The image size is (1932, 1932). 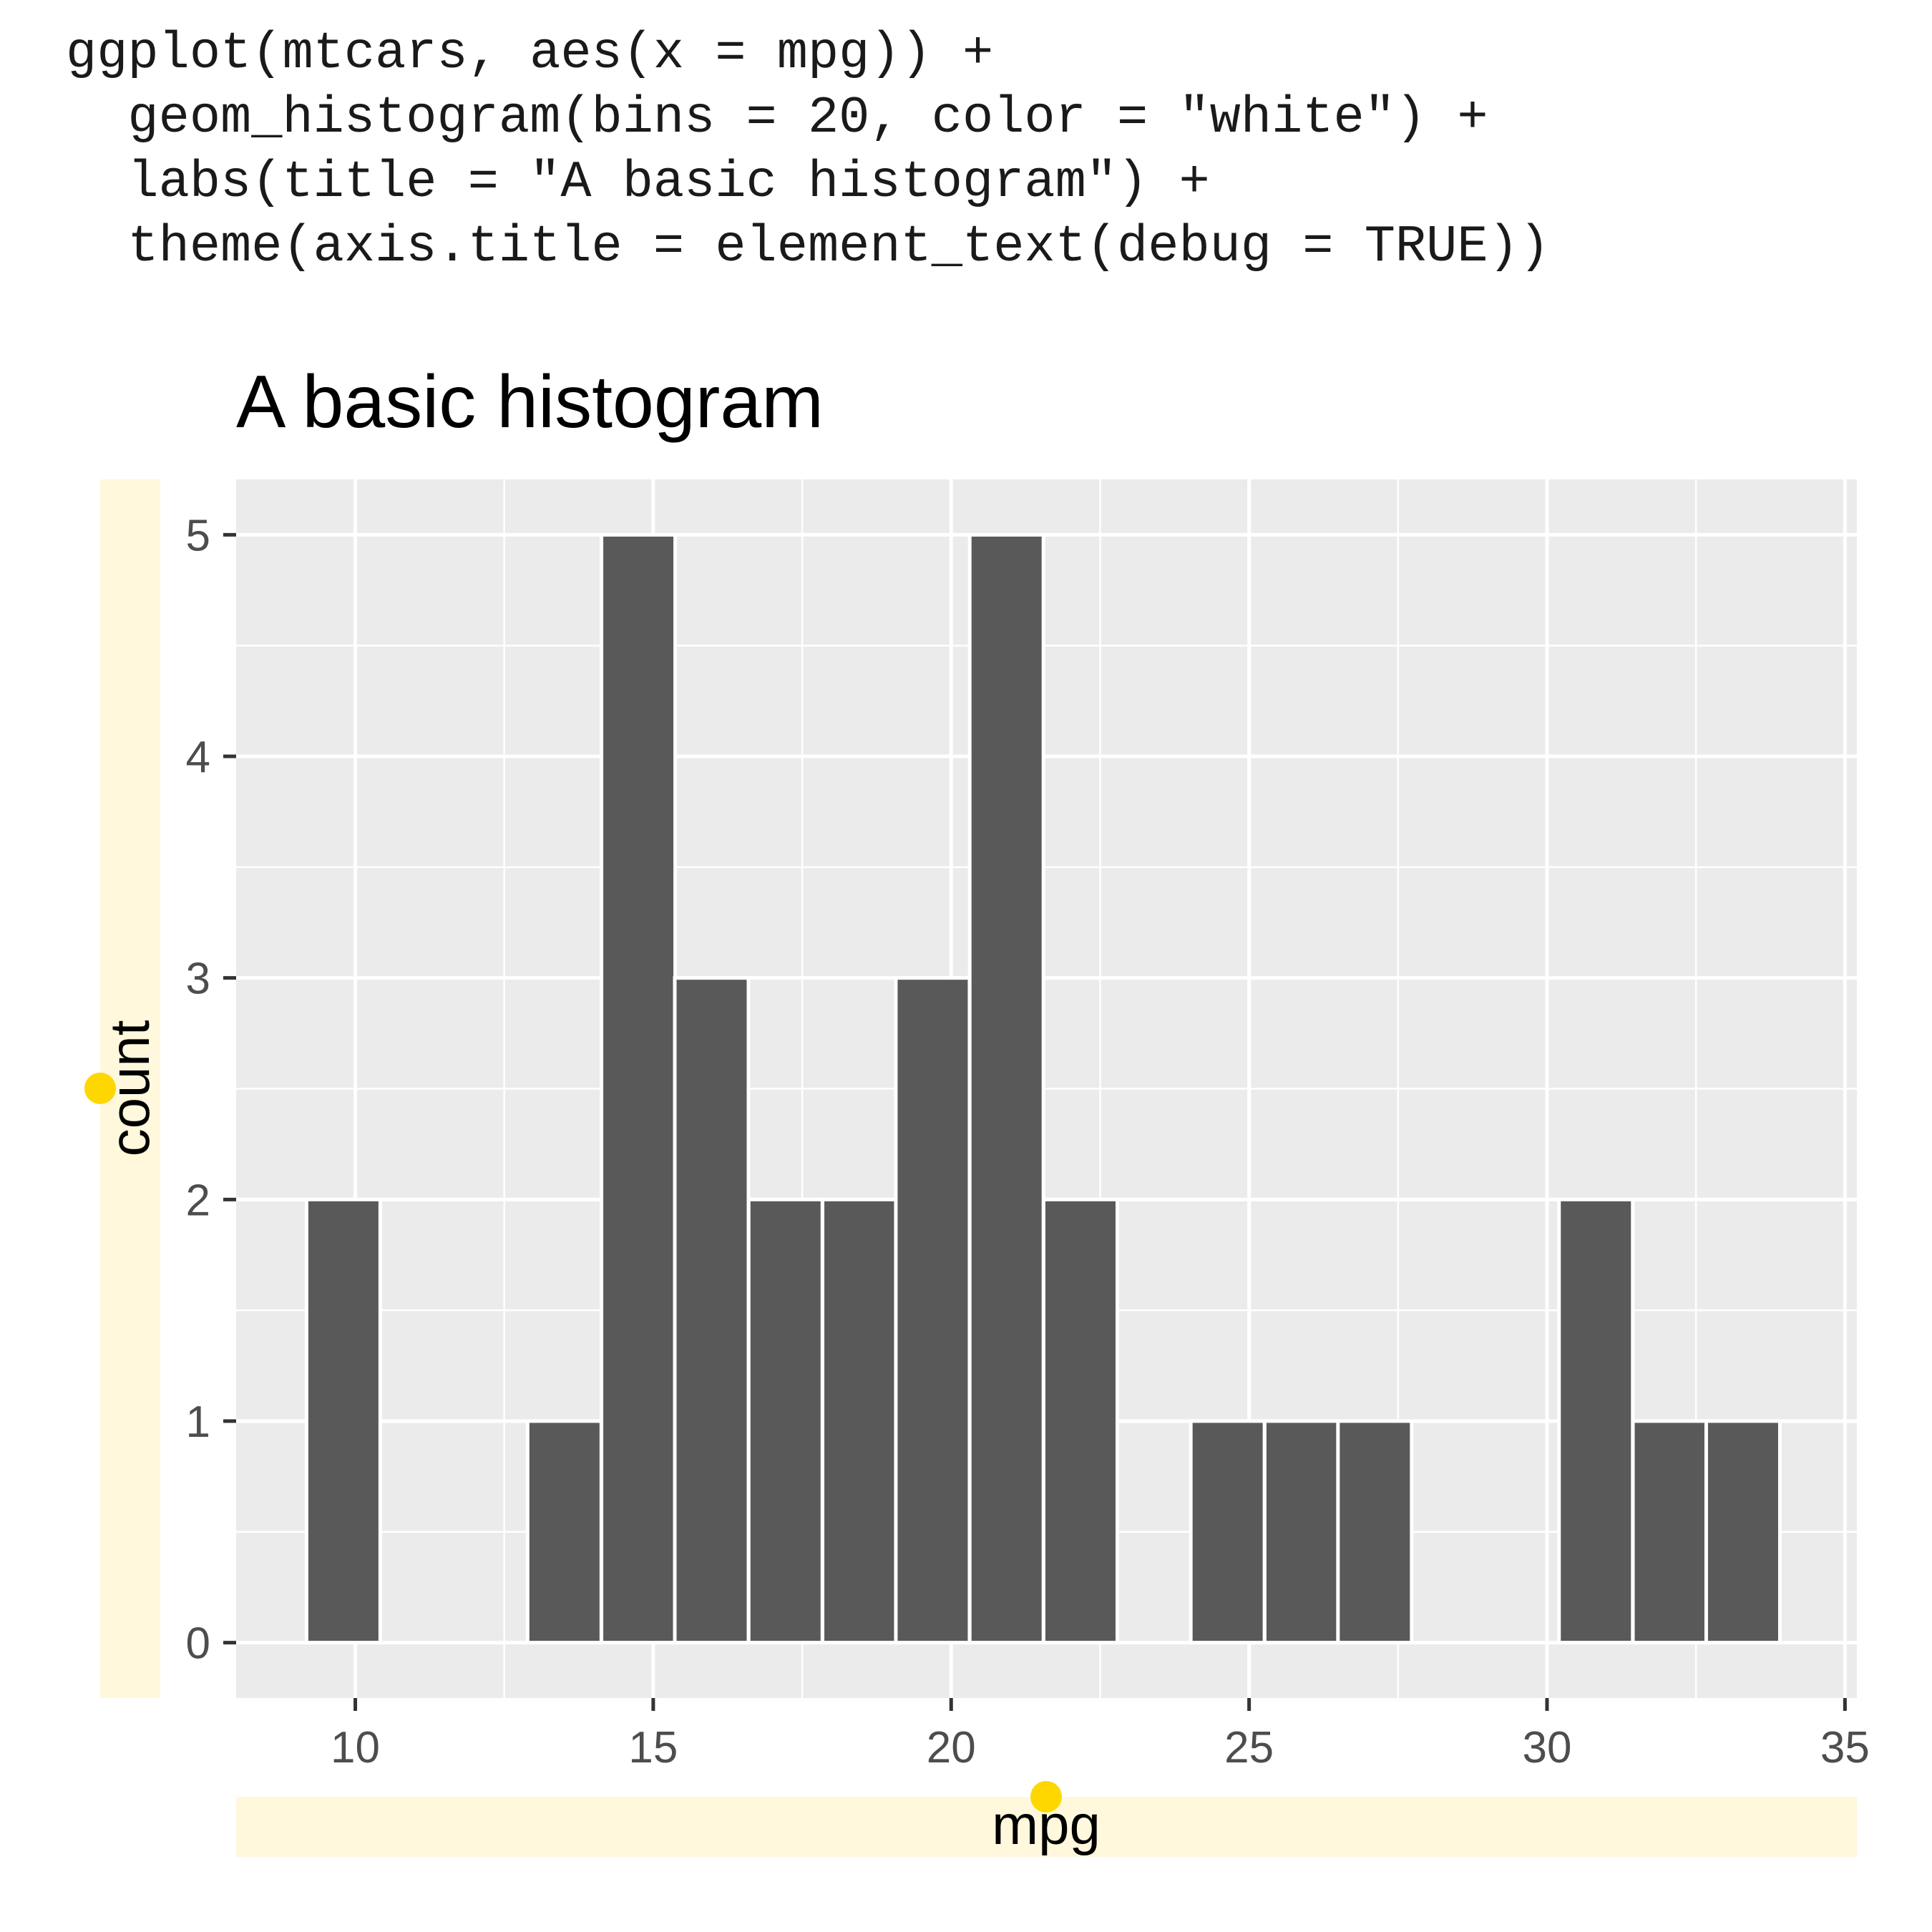 I want to click on y-tick-label: 1, so click(x=198, y=1422).